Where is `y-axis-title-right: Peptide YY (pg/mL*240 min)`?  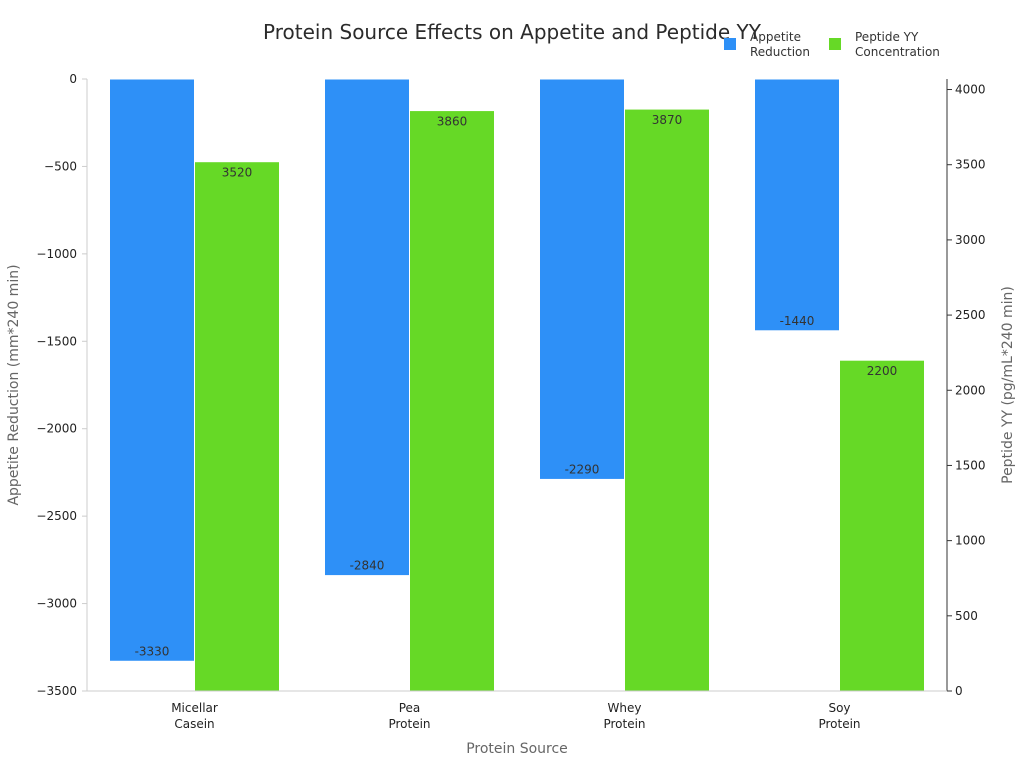 y-axis-title-right: Peptide YY (pg/mL*240 min) is located at coordinates (1008, 385).